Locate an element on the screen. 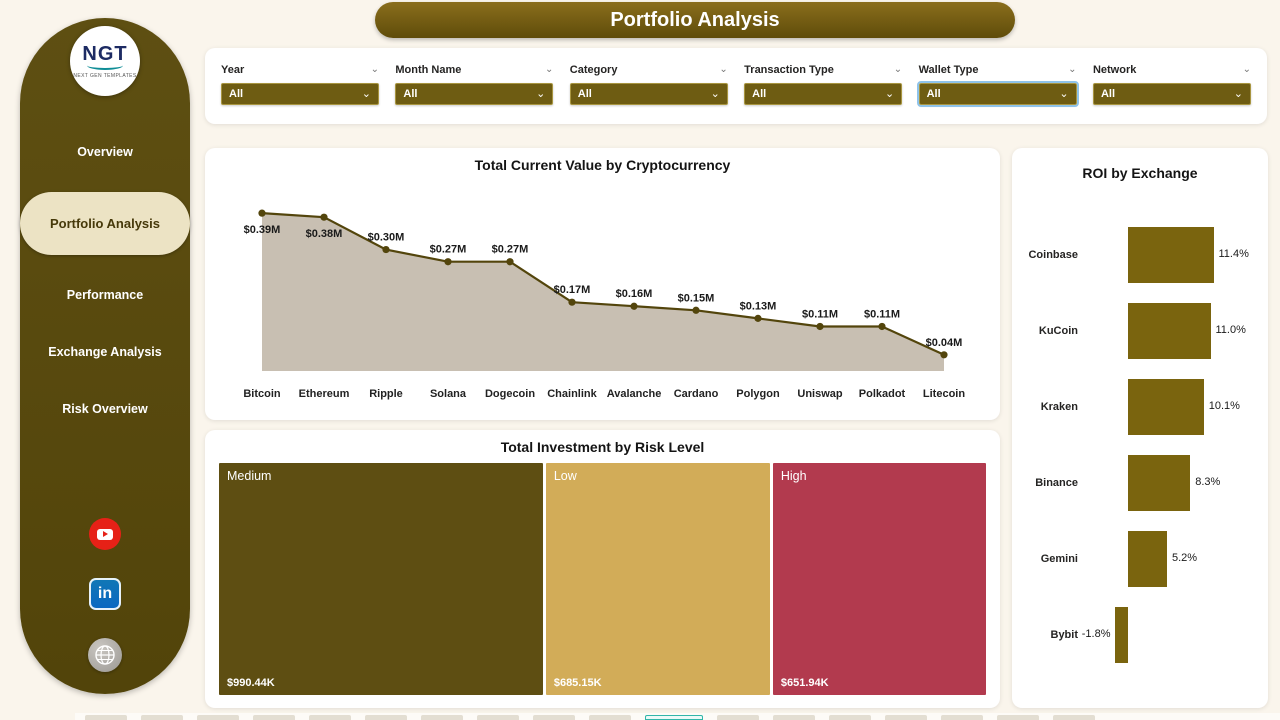  x-axis-label-uniswap: Uniswap is located at coordinates (820, 394).